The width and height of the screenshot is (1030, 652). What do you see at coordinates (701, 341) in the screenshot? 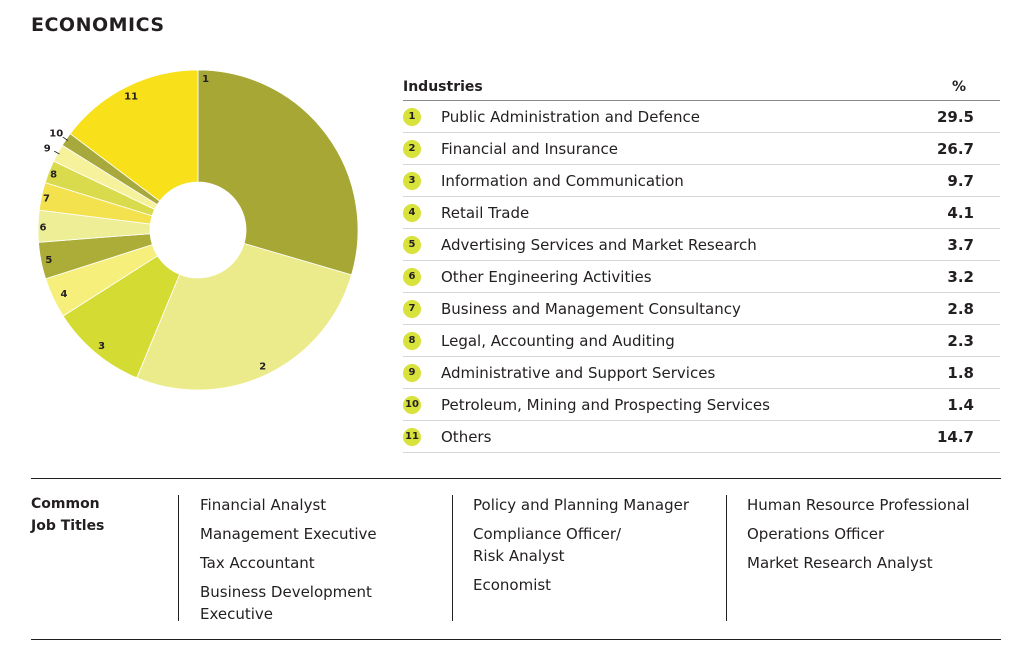
I see `table-row: 8 Legal, Accounting and Auditing 2.3` at bounding box center [701, 341].